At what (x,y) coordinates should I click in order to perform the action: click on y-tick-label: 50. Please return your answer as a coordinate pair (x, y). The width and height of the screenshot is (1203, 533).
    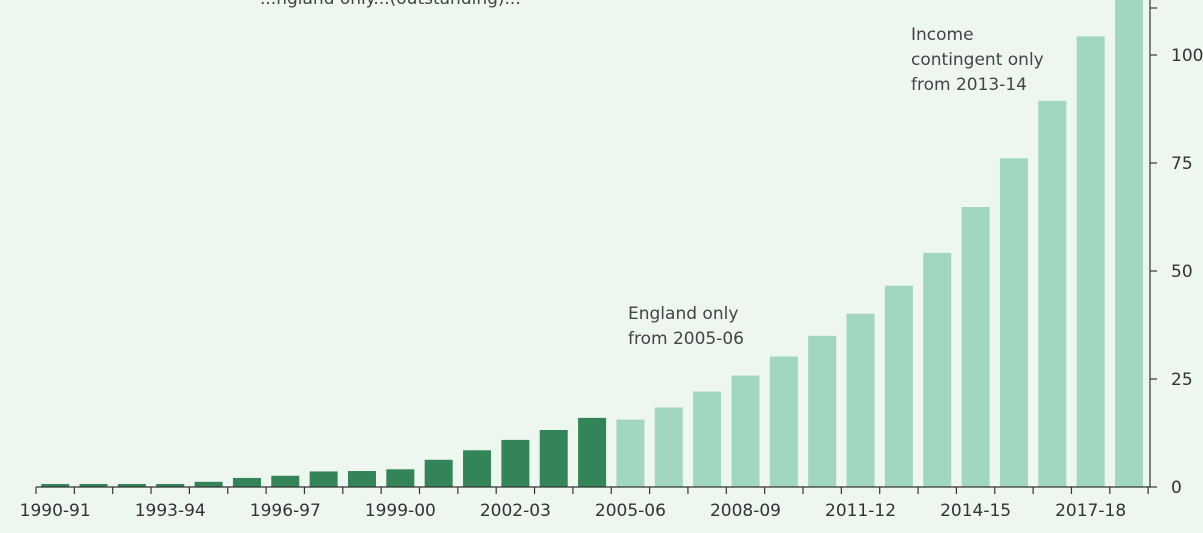
    Looking at the image, I should click on (1182, 272).